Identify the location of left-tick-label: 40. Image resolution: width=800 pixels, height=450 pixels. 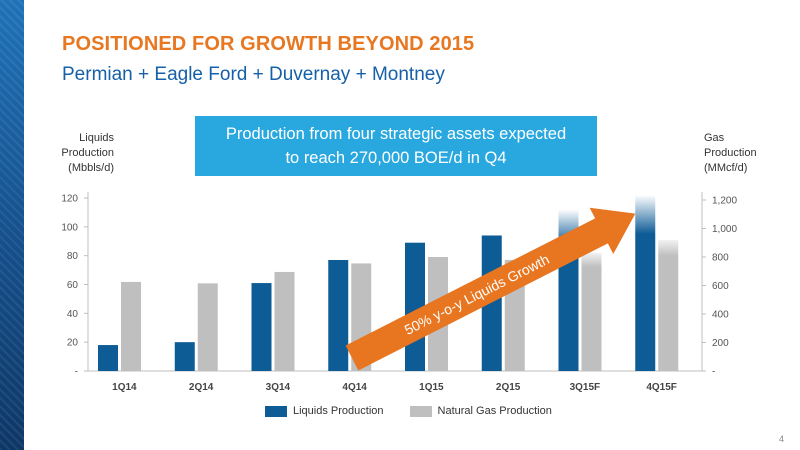
(73, 314).